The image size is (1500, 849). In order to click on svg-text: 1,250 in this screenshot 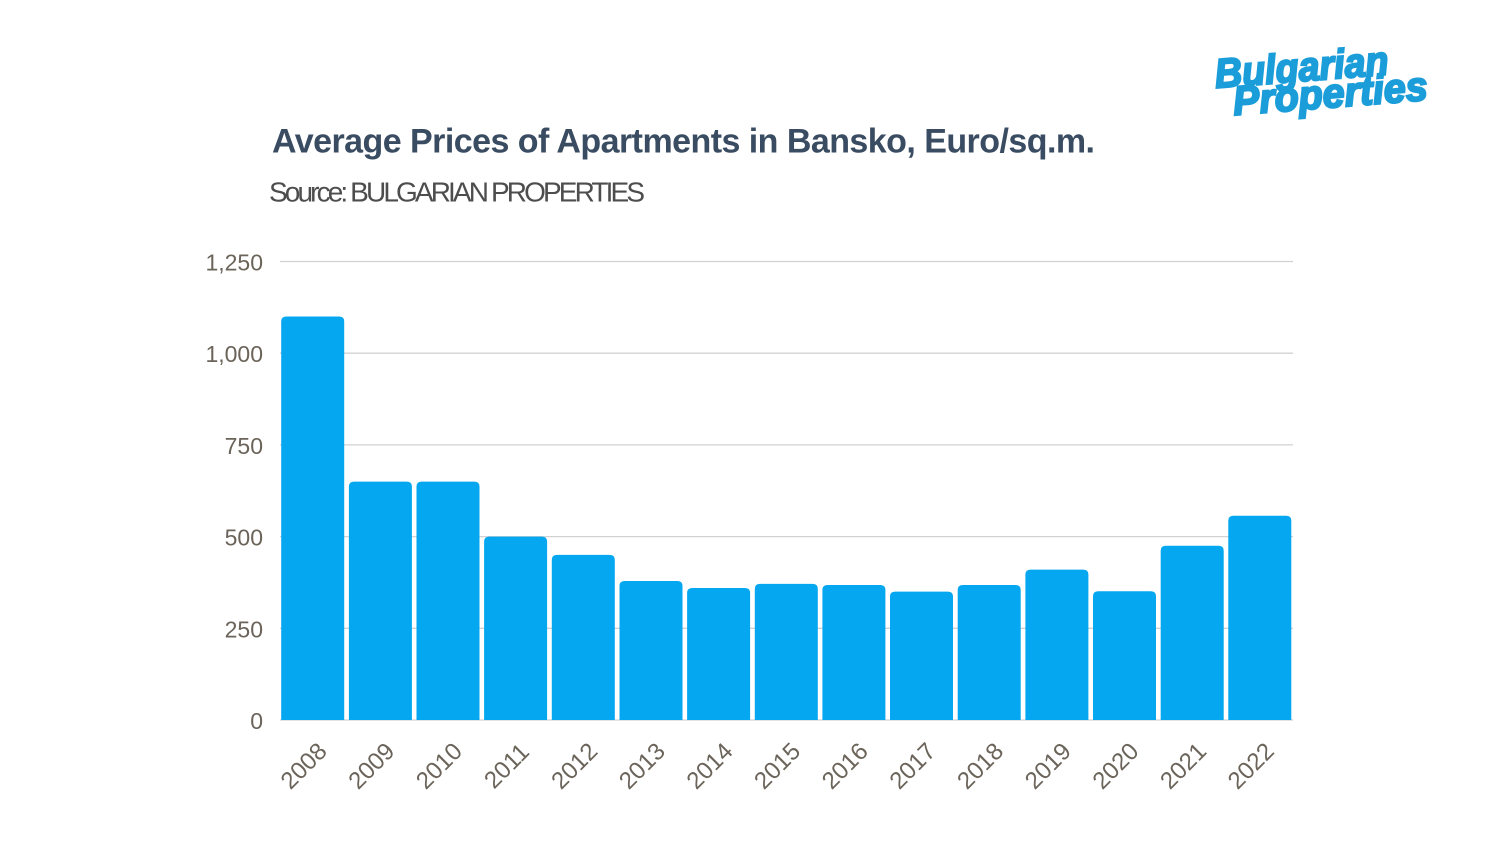, I will do `click(234, 263)`.